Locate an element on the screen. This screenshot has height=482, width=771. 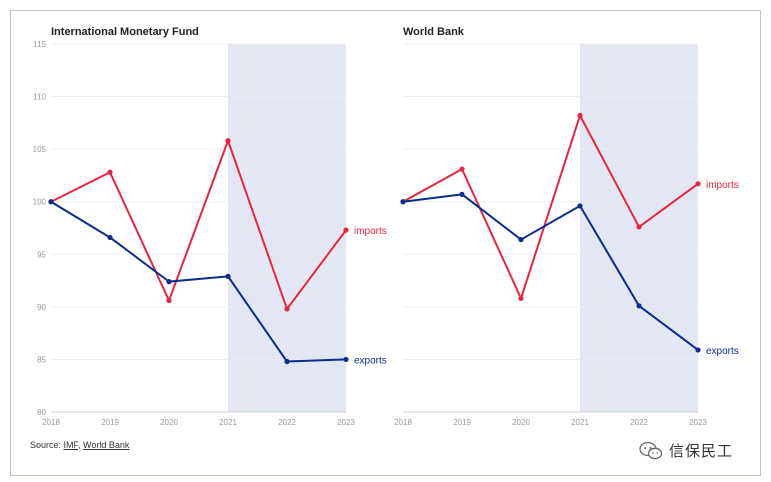
source-note: Source: IMF, World Bank is located at coordinates (79, 445).